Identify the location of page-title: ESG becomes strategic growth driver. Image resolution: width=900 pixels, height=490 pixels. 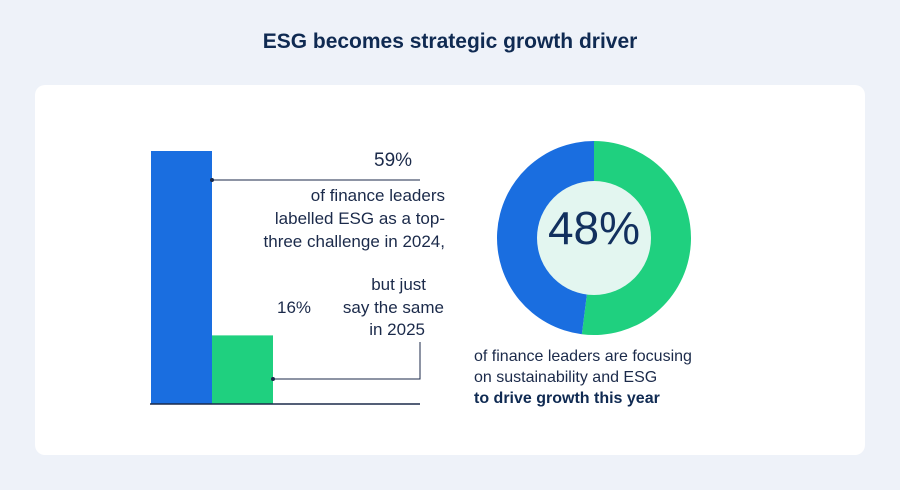
(450, 41).